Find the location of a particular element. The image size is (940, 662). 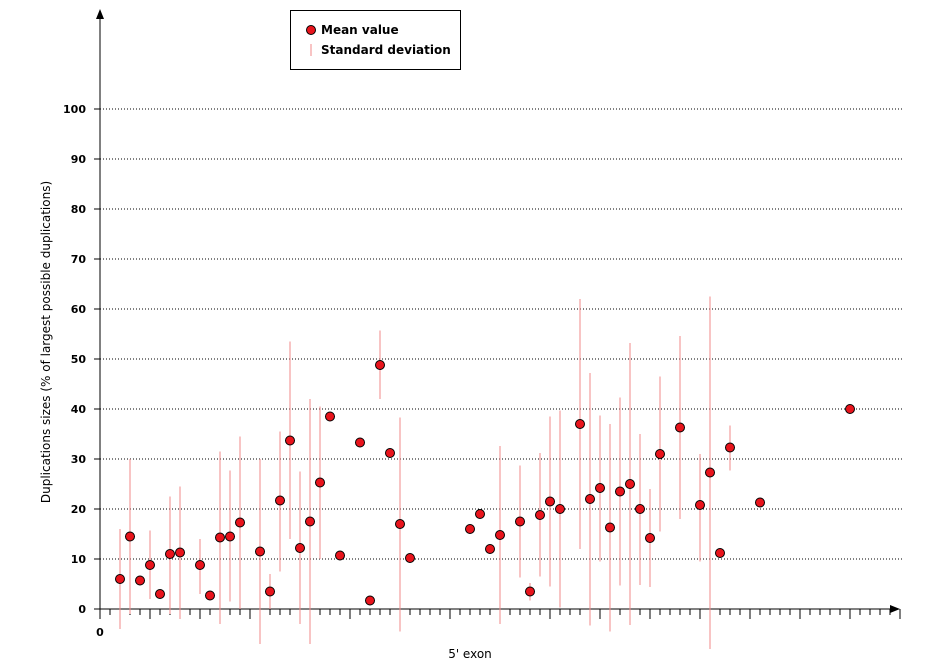

y-tick-label: 20 is located at coordinates (79, 509).